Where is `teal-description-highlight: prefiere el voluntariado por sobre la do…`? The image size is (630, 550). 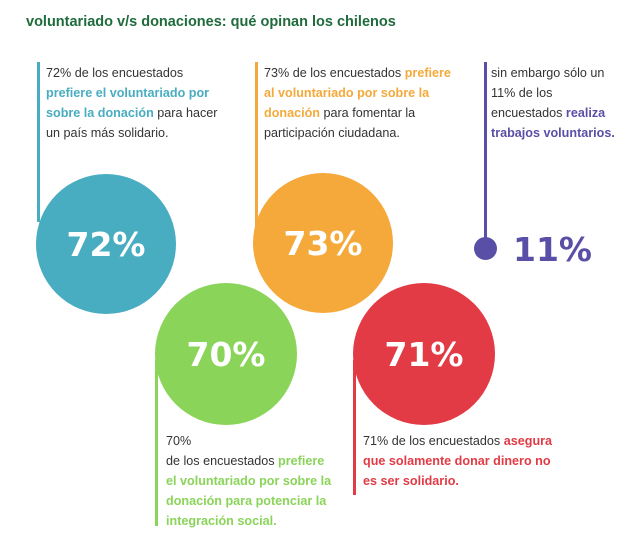 teal-description-highlight: prefiere el voluntariado por sobre la do… is located at coordinates (128, 103).